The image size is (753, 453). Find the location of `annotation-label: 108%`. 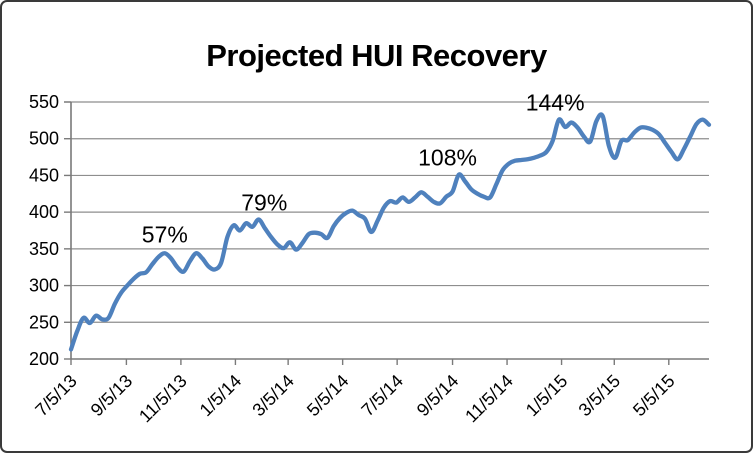

annotation-label: 108% is located at coordinates (447, 158).